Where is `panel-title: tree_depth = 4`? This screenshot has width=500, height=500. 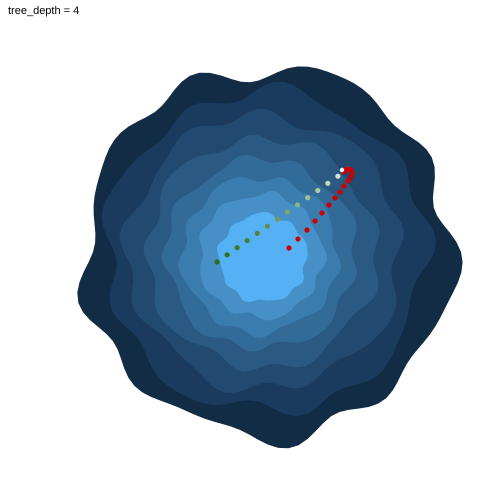
panel-title: tree_depth = 4 is located at coordinates (44, 11).